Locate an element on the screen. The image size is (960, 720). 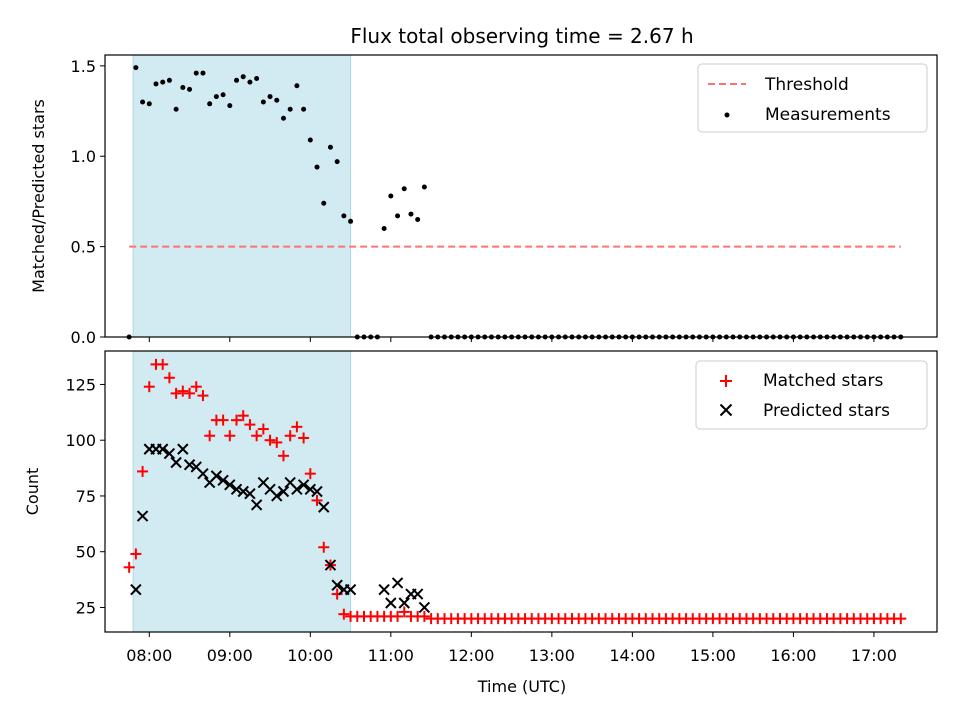
legend-threshold-label: Threshold is located at coordinates (806, 85).